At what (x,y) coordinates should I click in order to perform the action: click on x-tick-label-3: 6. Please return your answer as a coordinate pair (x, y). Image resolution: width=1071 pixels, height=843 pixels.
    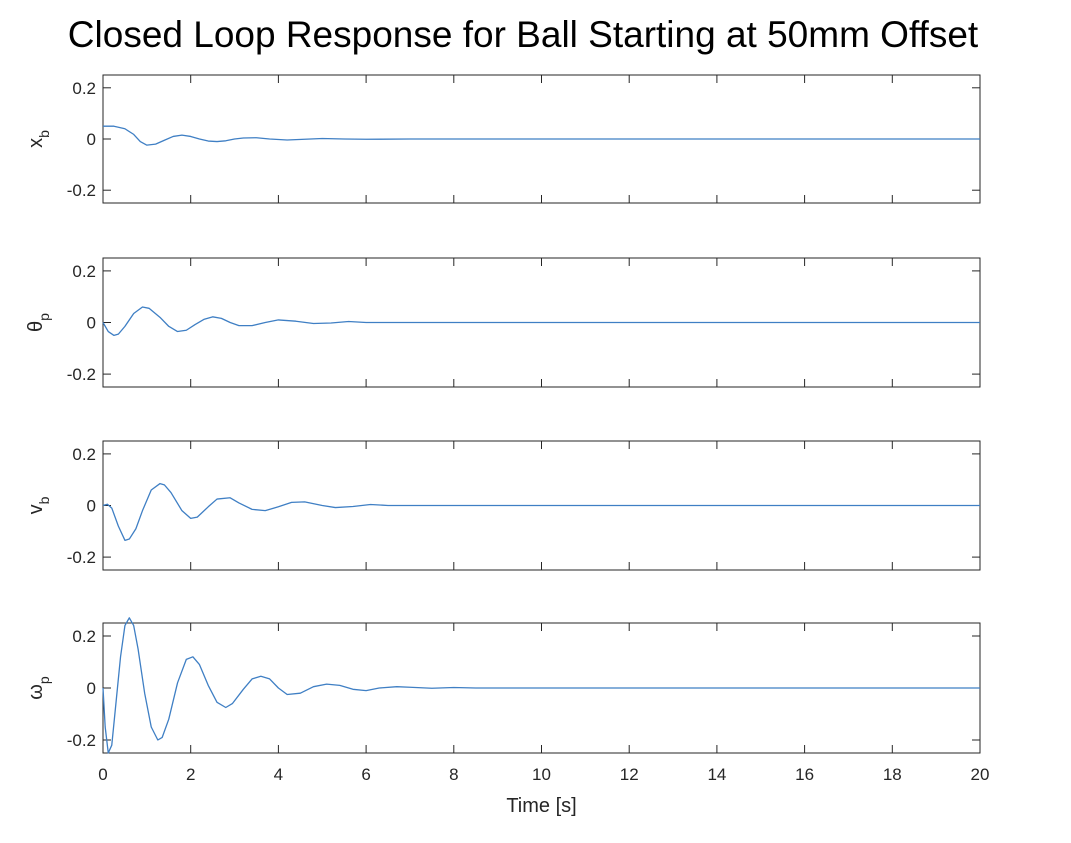
    Looking at the image, I should click on (365, 774).